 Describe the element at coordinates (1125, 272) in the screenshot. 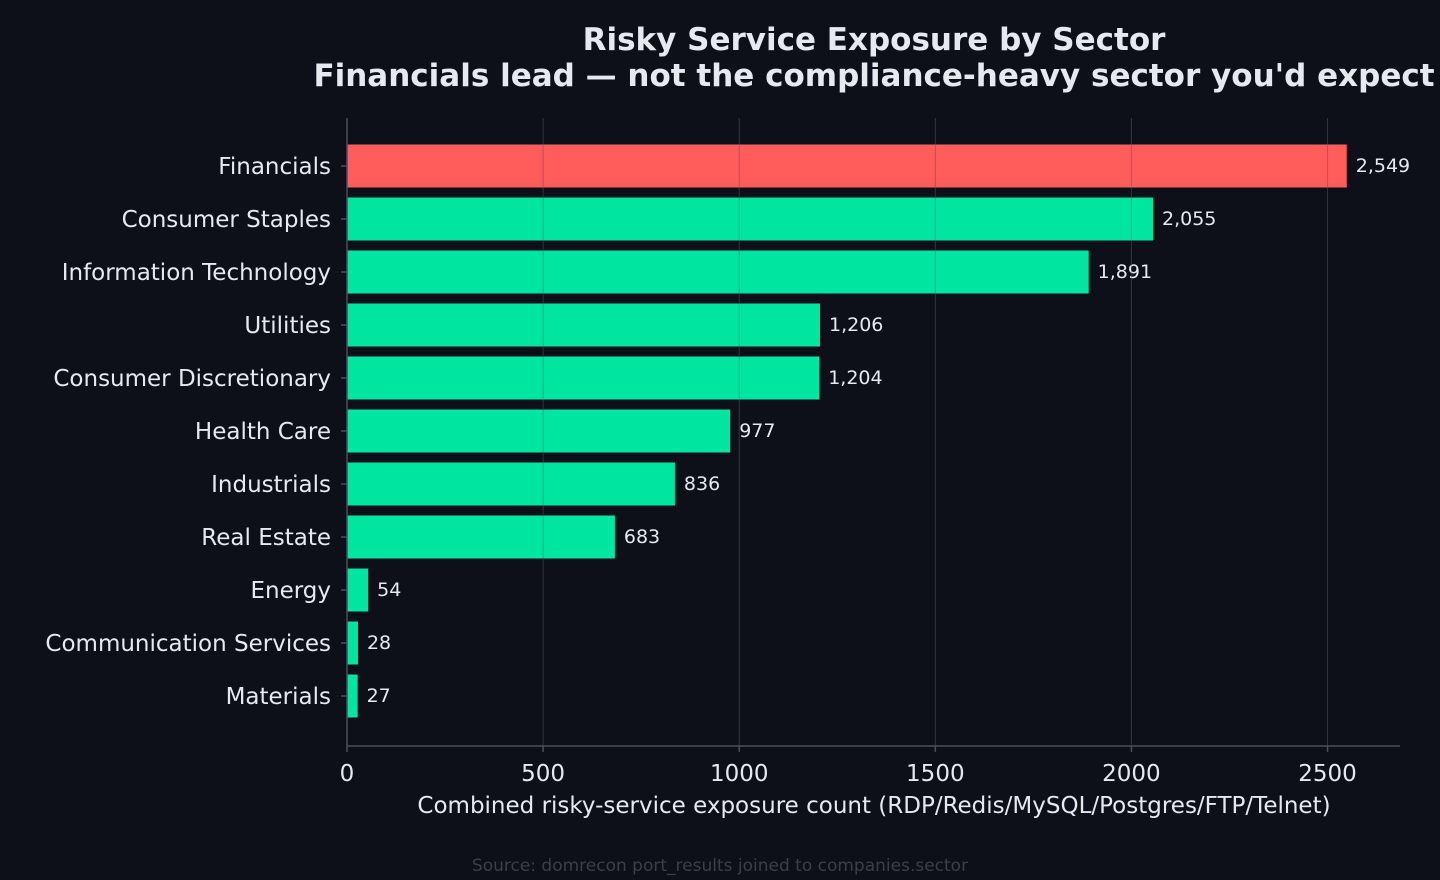

I see `value-label: 1,891` at that location.